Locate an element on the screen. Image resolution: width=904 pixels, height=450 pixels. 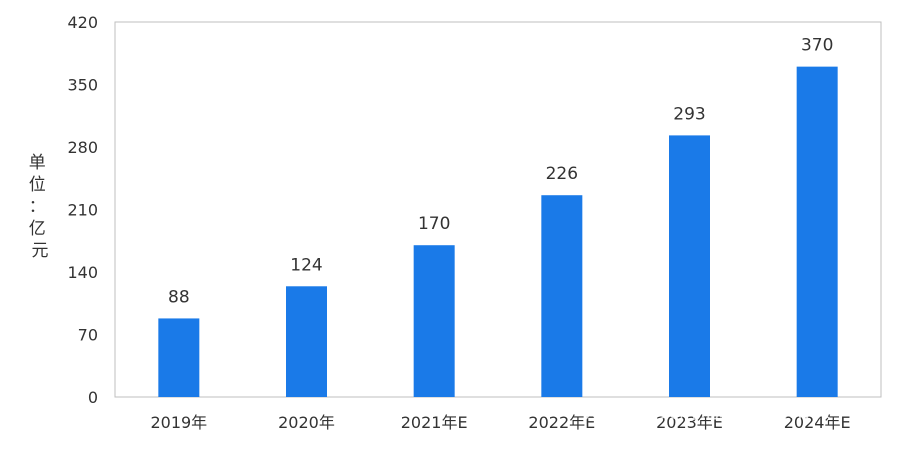
y-tick-label: 280 is located at coordinates (82, 147).